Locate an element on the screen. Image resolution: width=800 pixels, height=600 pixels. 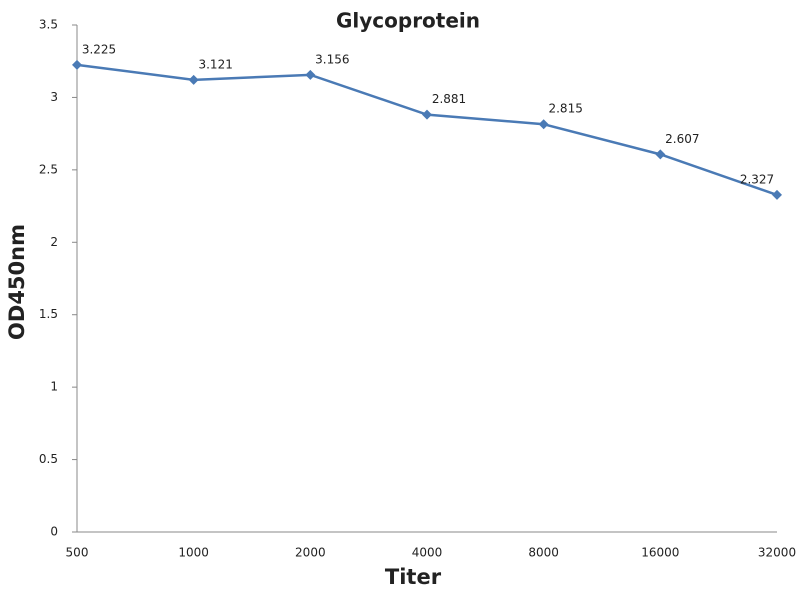
x-tick-label: 16000 is located at coordinates (660, 553).